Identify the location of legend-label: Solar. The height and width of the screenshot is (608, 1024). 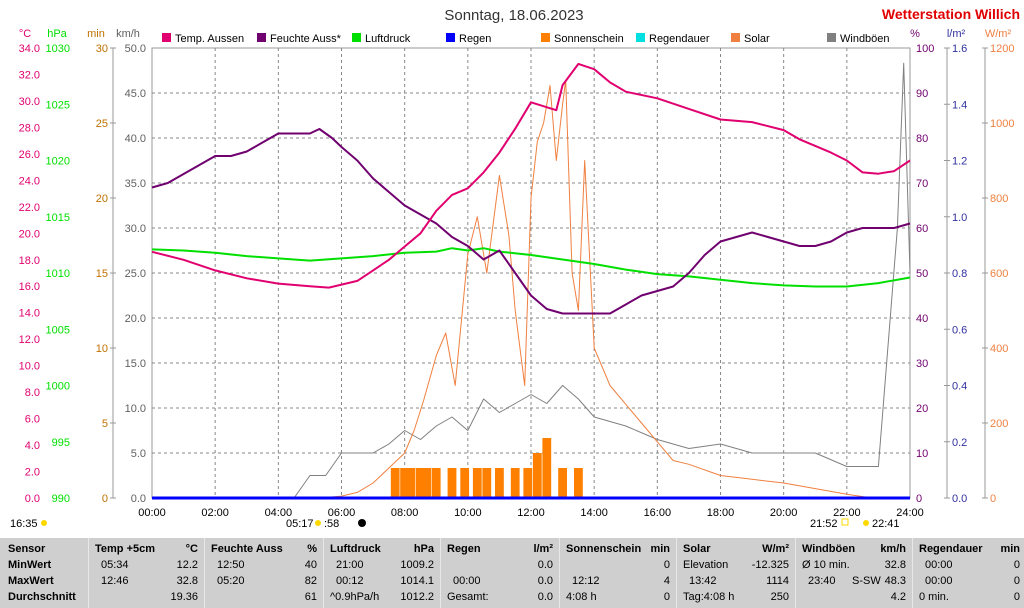
(757, 39).